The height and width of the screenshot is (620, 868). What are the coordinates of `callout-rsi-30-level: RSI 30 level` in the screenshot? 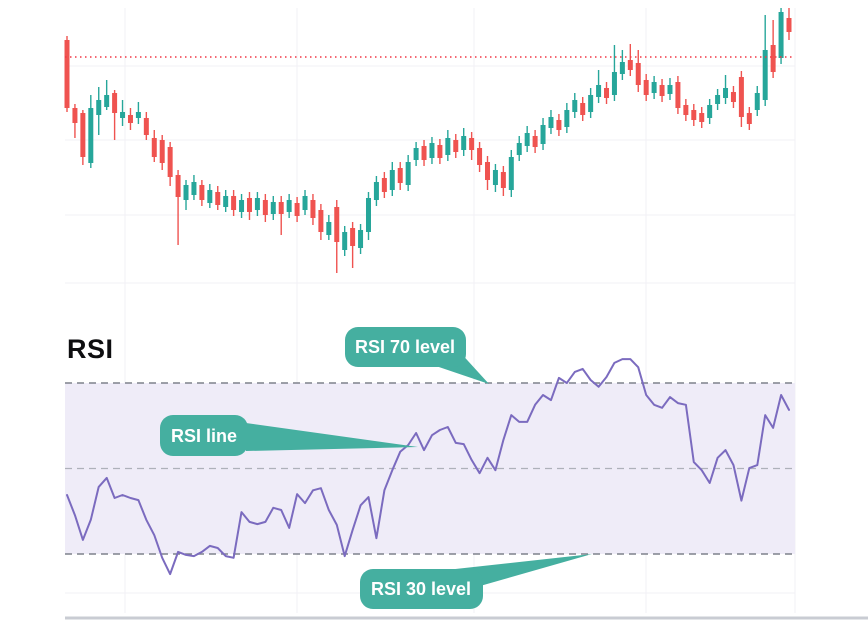 It's located at (476, 581).